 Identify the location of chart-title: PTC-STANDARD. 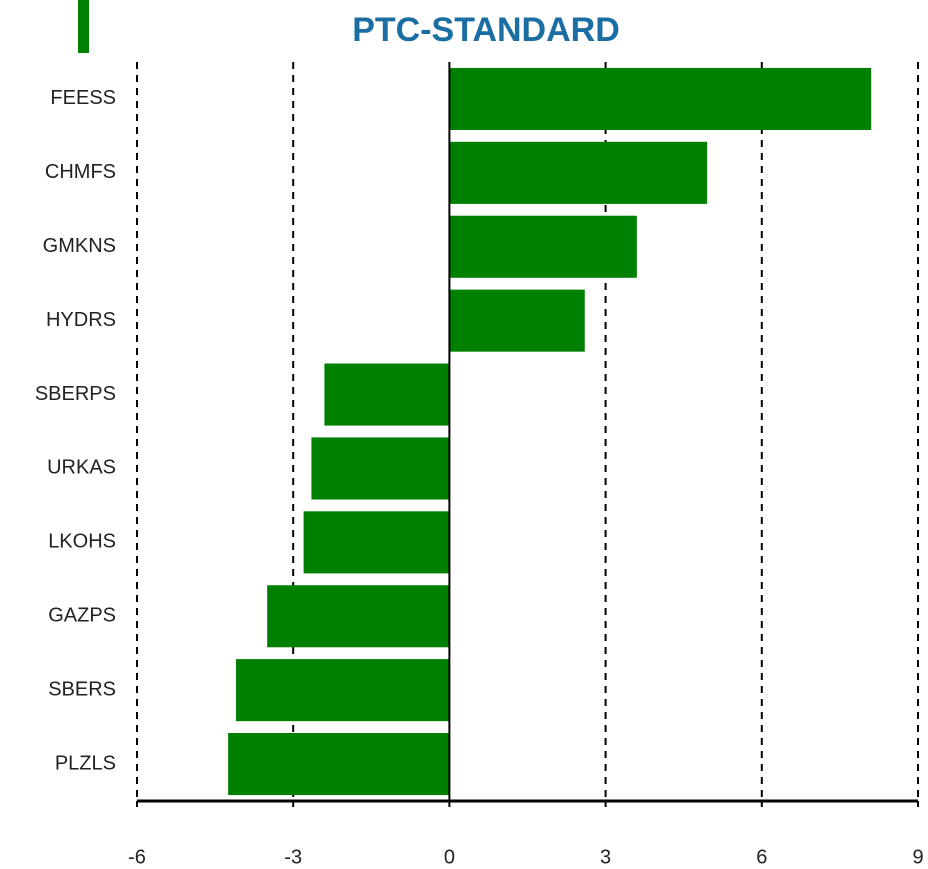
(486, 30).